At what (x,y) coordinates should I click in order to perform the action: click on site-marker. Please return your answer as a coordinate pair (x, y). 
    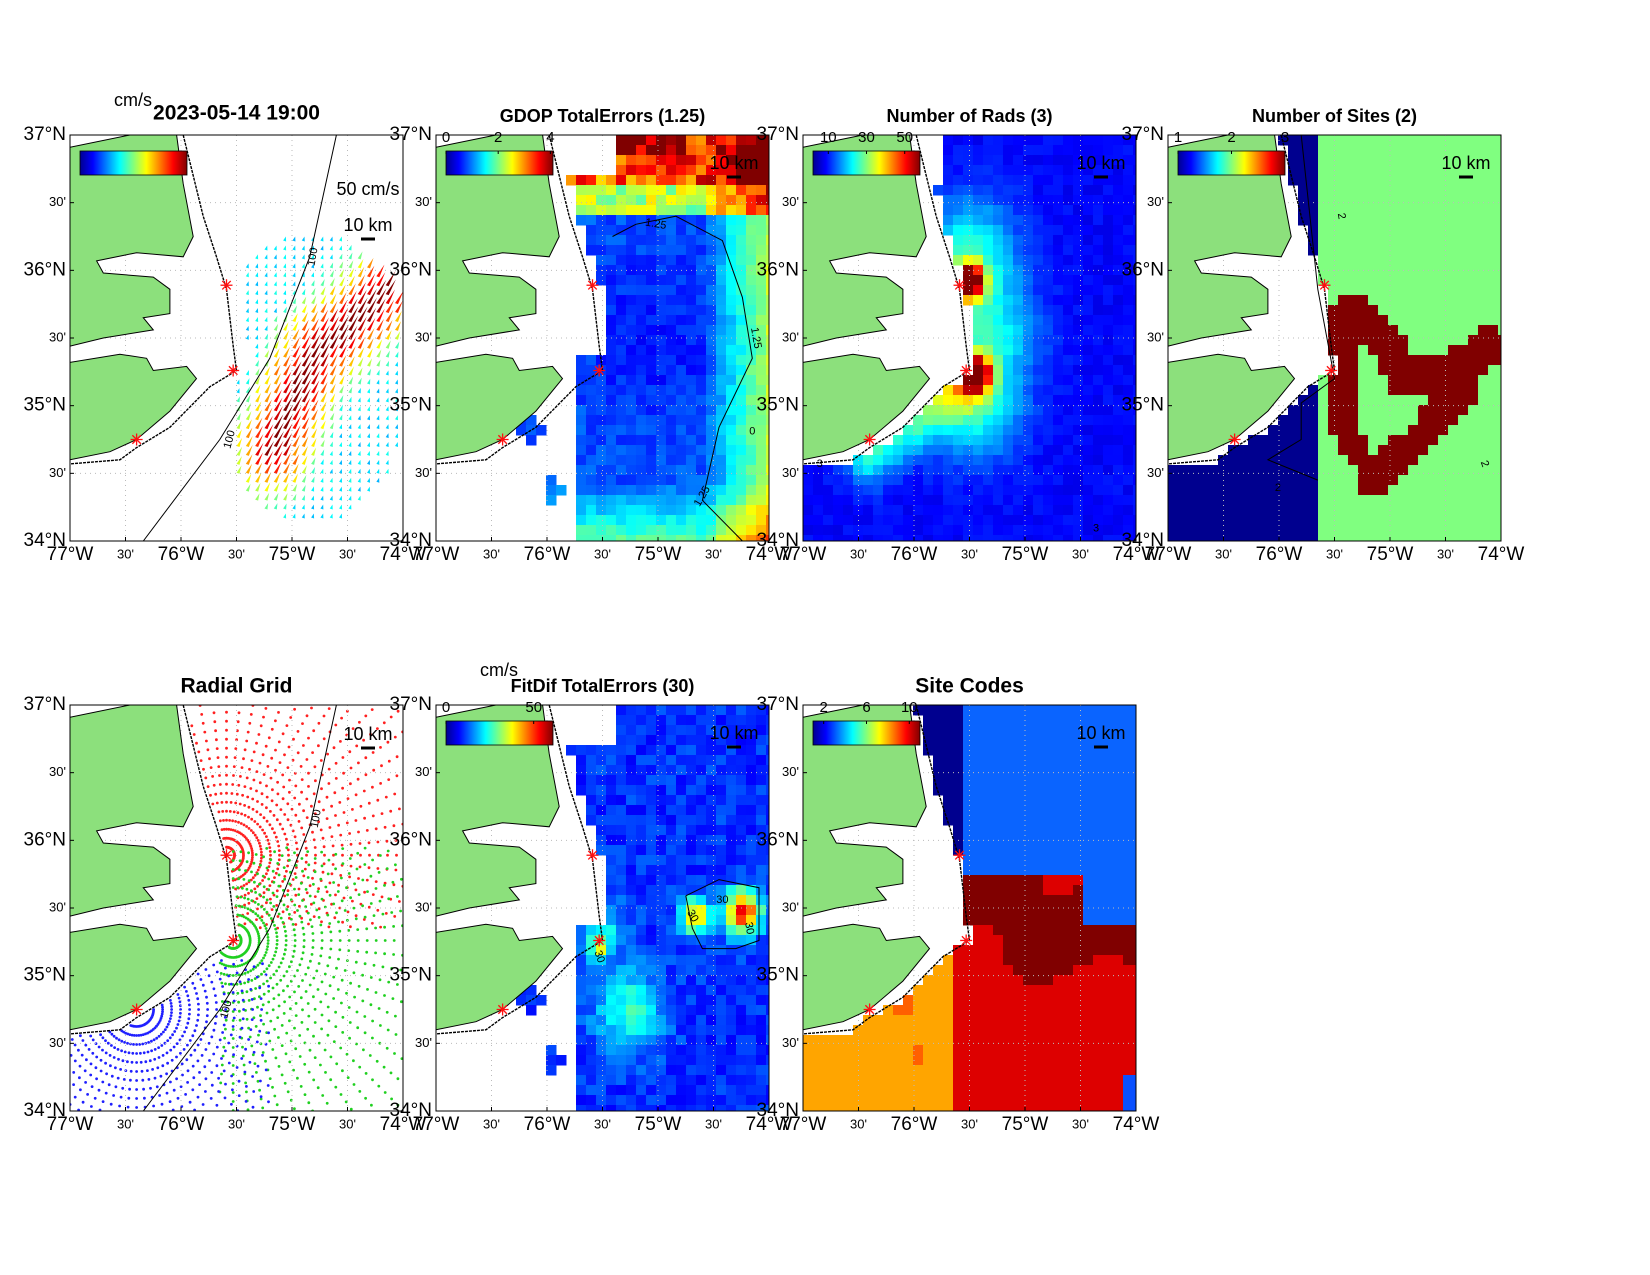
    Looking at the image, I should click on (869, 439).